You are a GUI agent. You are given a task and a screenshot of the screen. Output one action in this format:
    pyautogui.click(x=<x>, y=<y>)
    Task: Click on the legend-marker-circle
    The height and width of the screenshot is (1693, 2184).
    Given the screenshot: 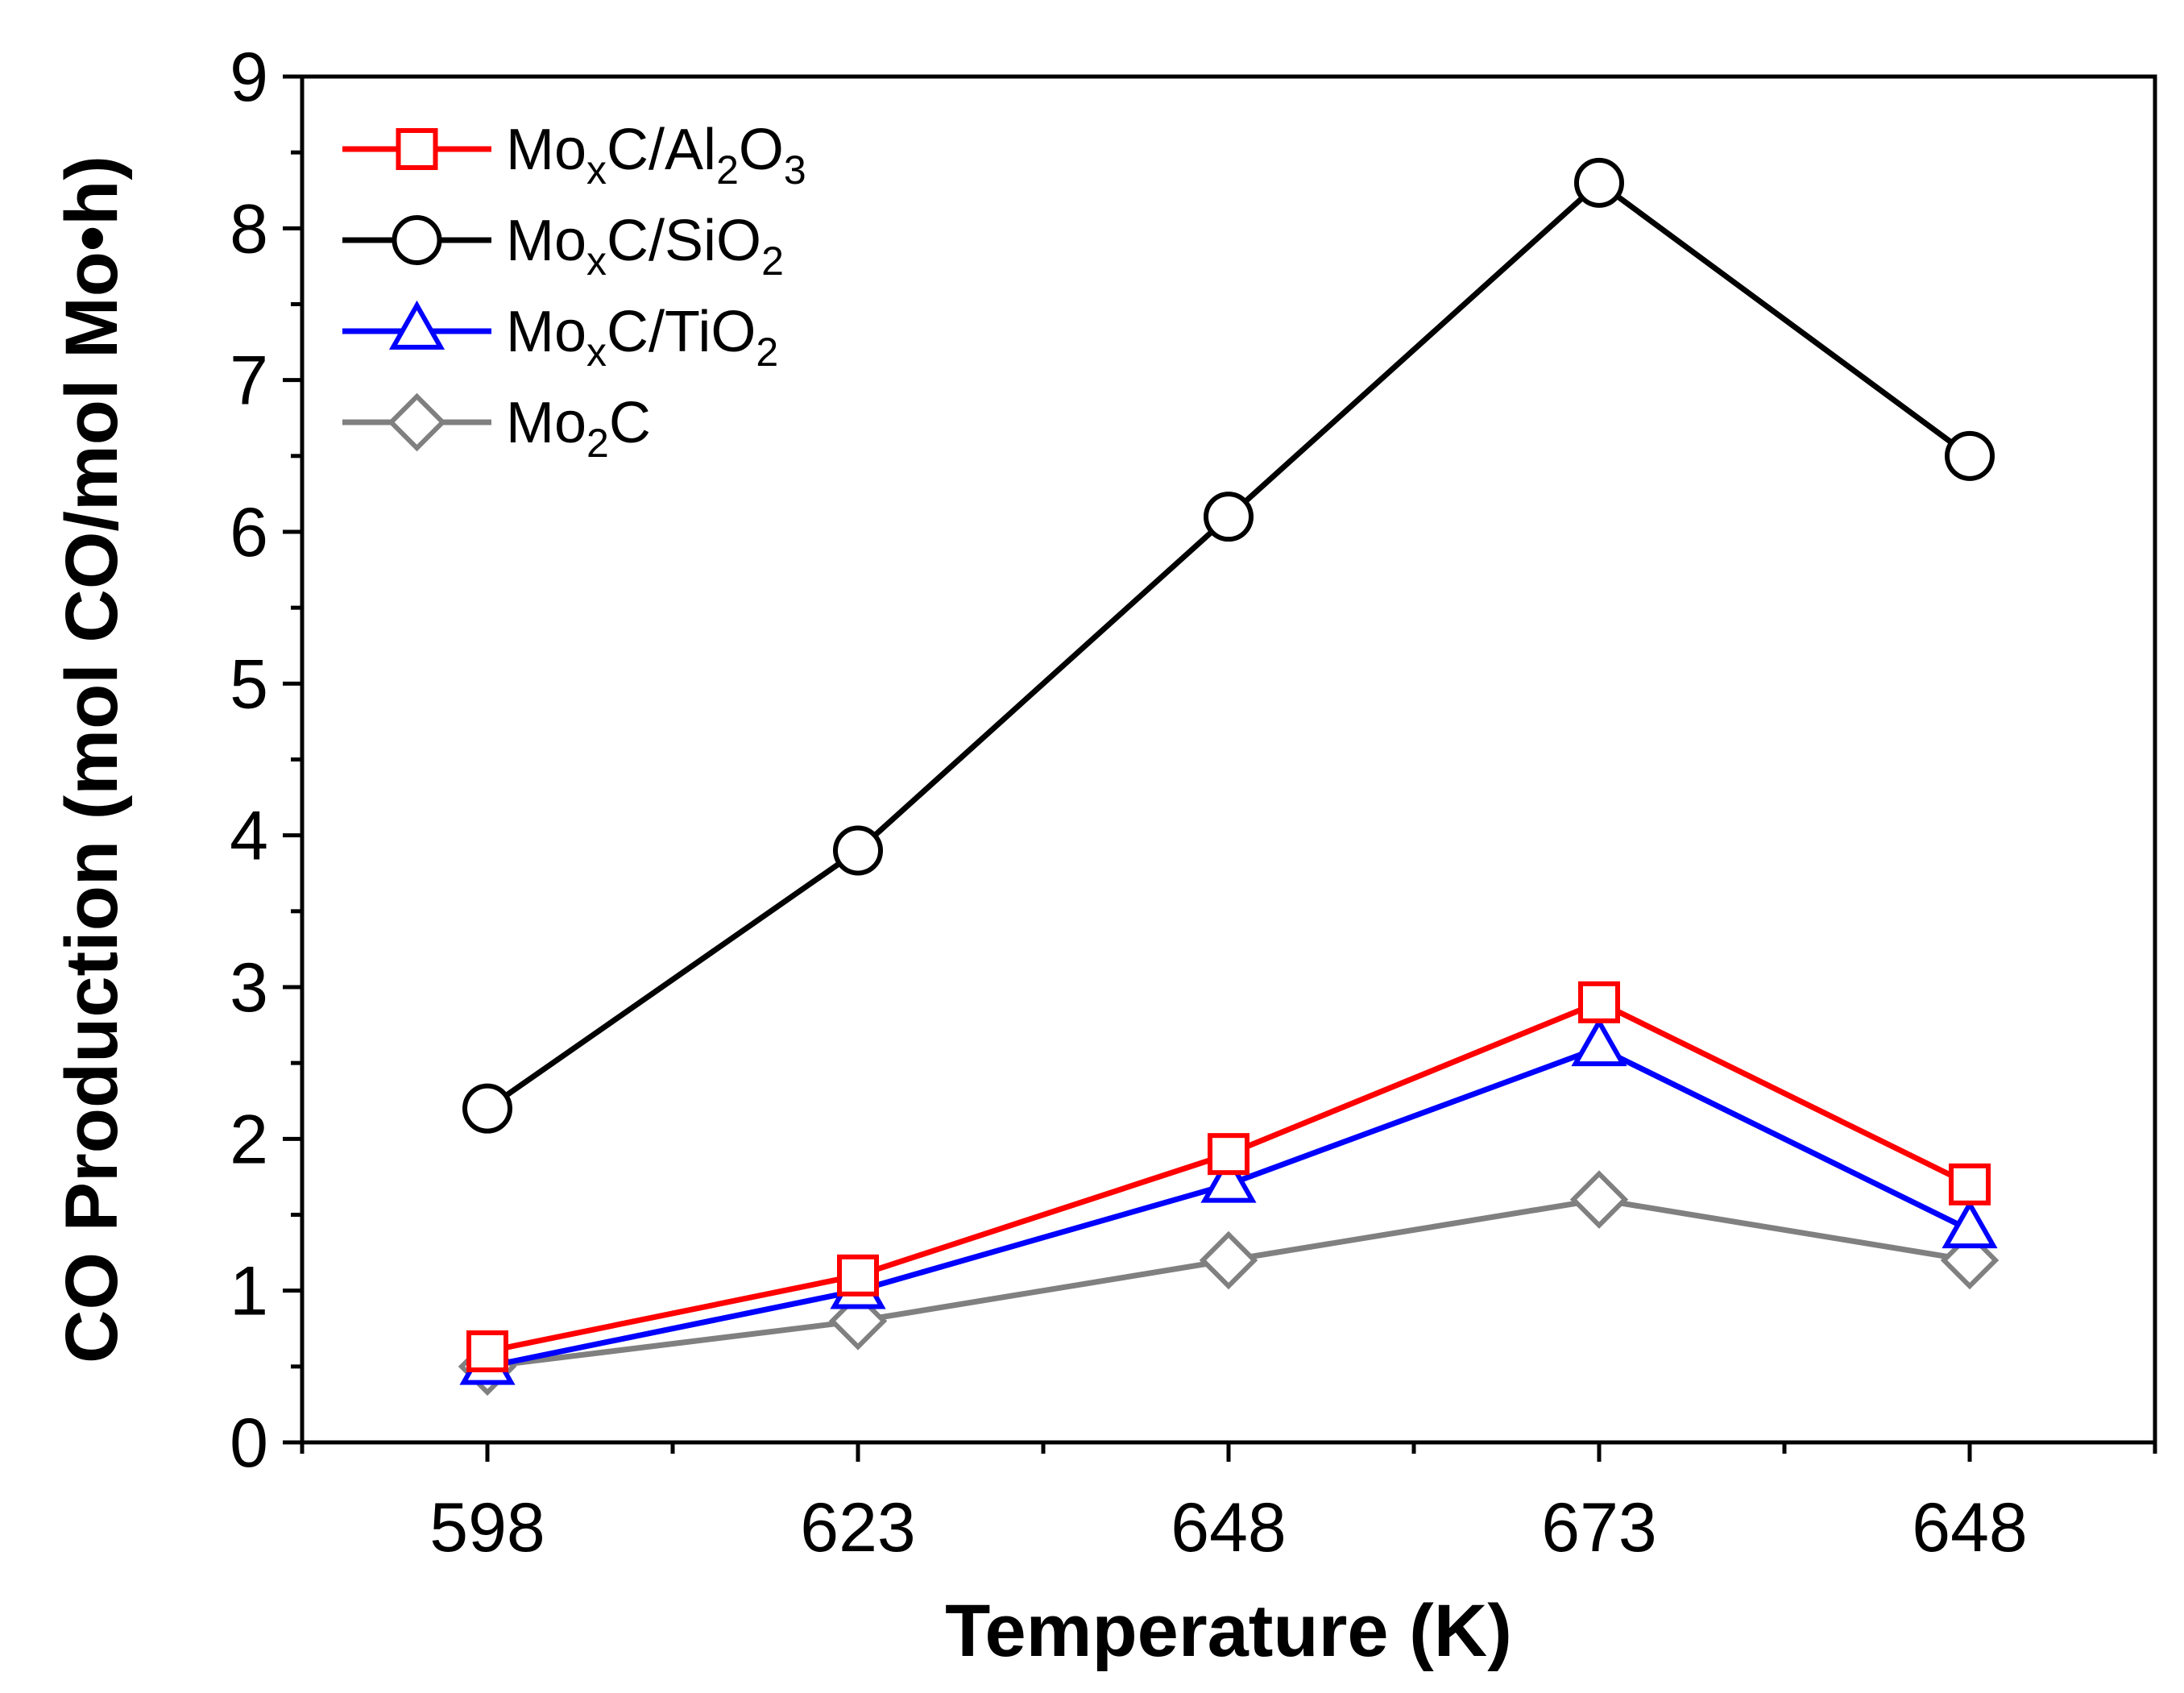 What is the action you would take?
    pyautogui.click(x=417, y=240)
    